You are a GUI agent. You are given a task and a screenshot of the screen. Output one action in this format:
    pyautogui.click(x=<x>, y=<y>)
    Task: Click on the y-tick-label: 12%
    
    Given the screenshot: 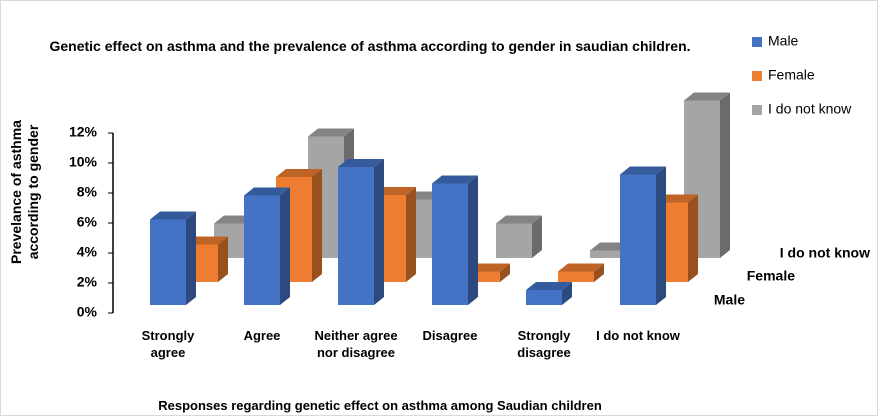 What is the action you would take?
    pyautogui.click(x=83, y=132)
    